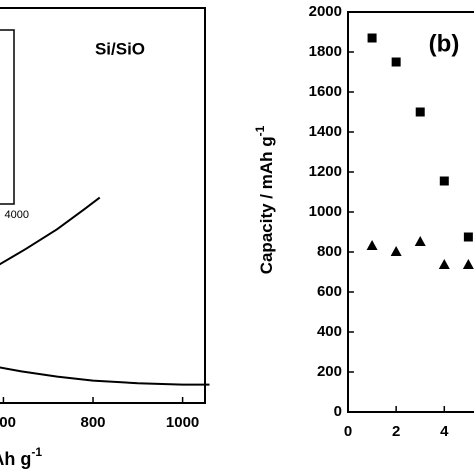  What do you see at coordinates (396, 431) in the screenshot?
I see `x-tick-label: 2` at bounding box center [396, 431].